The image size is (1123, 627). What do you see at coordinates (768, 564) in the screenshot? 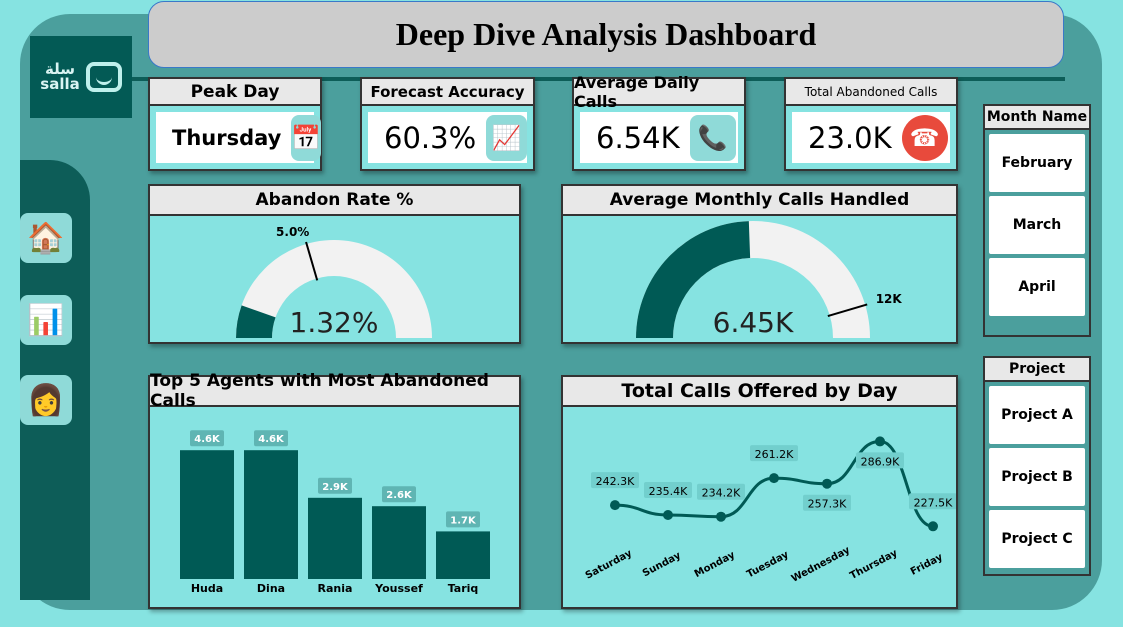
I see `x-tick-label: Tuesday` at bounding box center [768, 564].